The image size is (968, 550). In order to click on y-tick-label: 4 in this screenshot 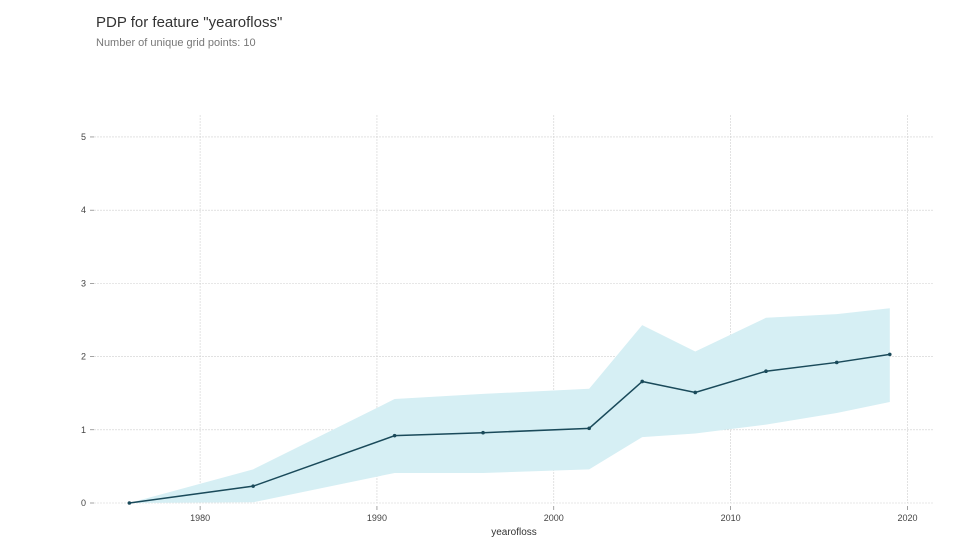, I will do `click(83, 210)`.